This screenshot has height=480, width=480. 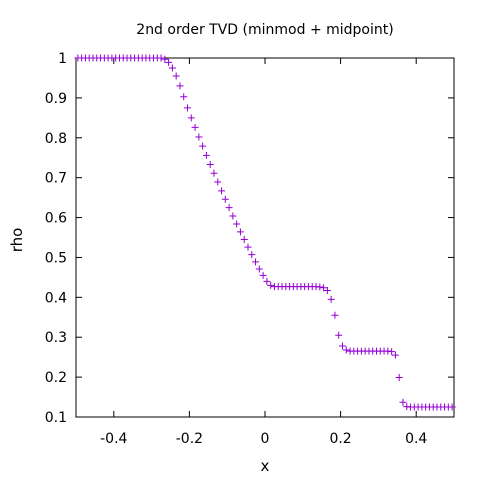 I want to click on y-tick-label: 1, so click(x=62, y=59).